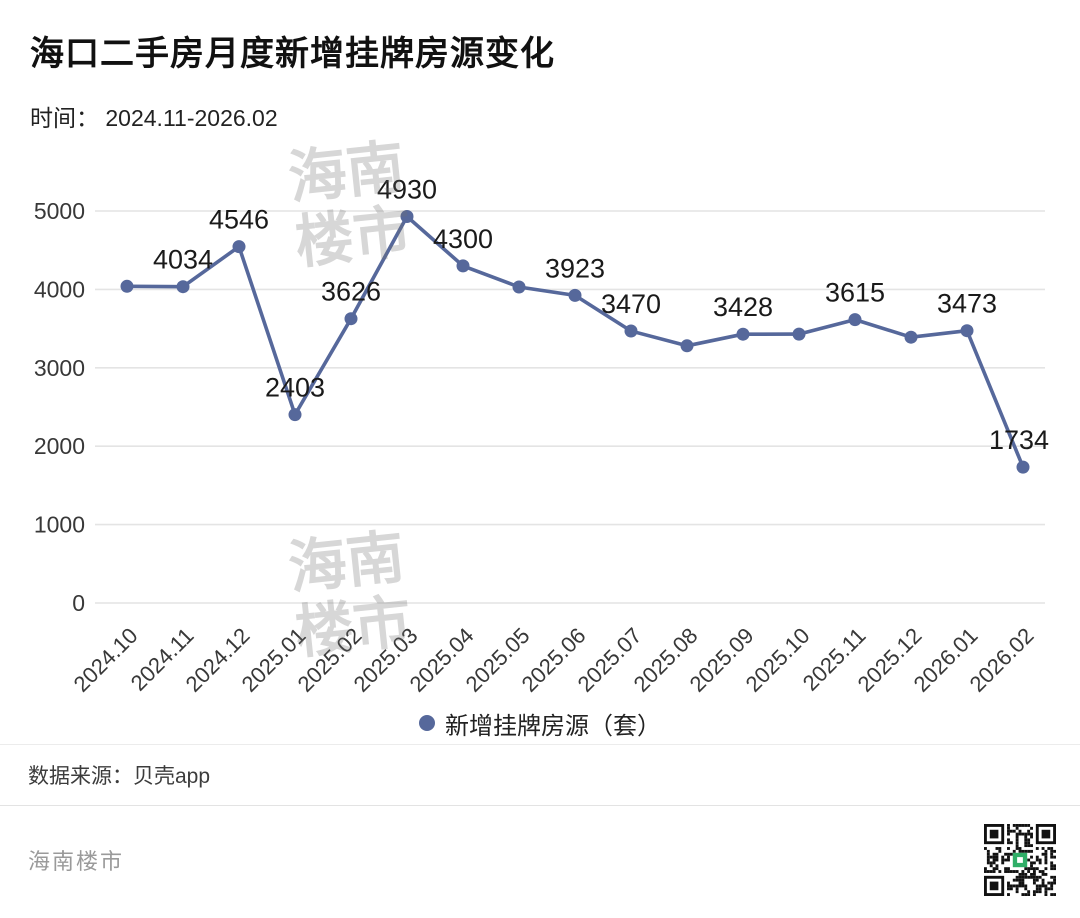 The height and width of the screenshot is (918, 1080). Describe the element at coordinates (59, 525) in the screenshot. I see `svg-text: 1000` at that location.